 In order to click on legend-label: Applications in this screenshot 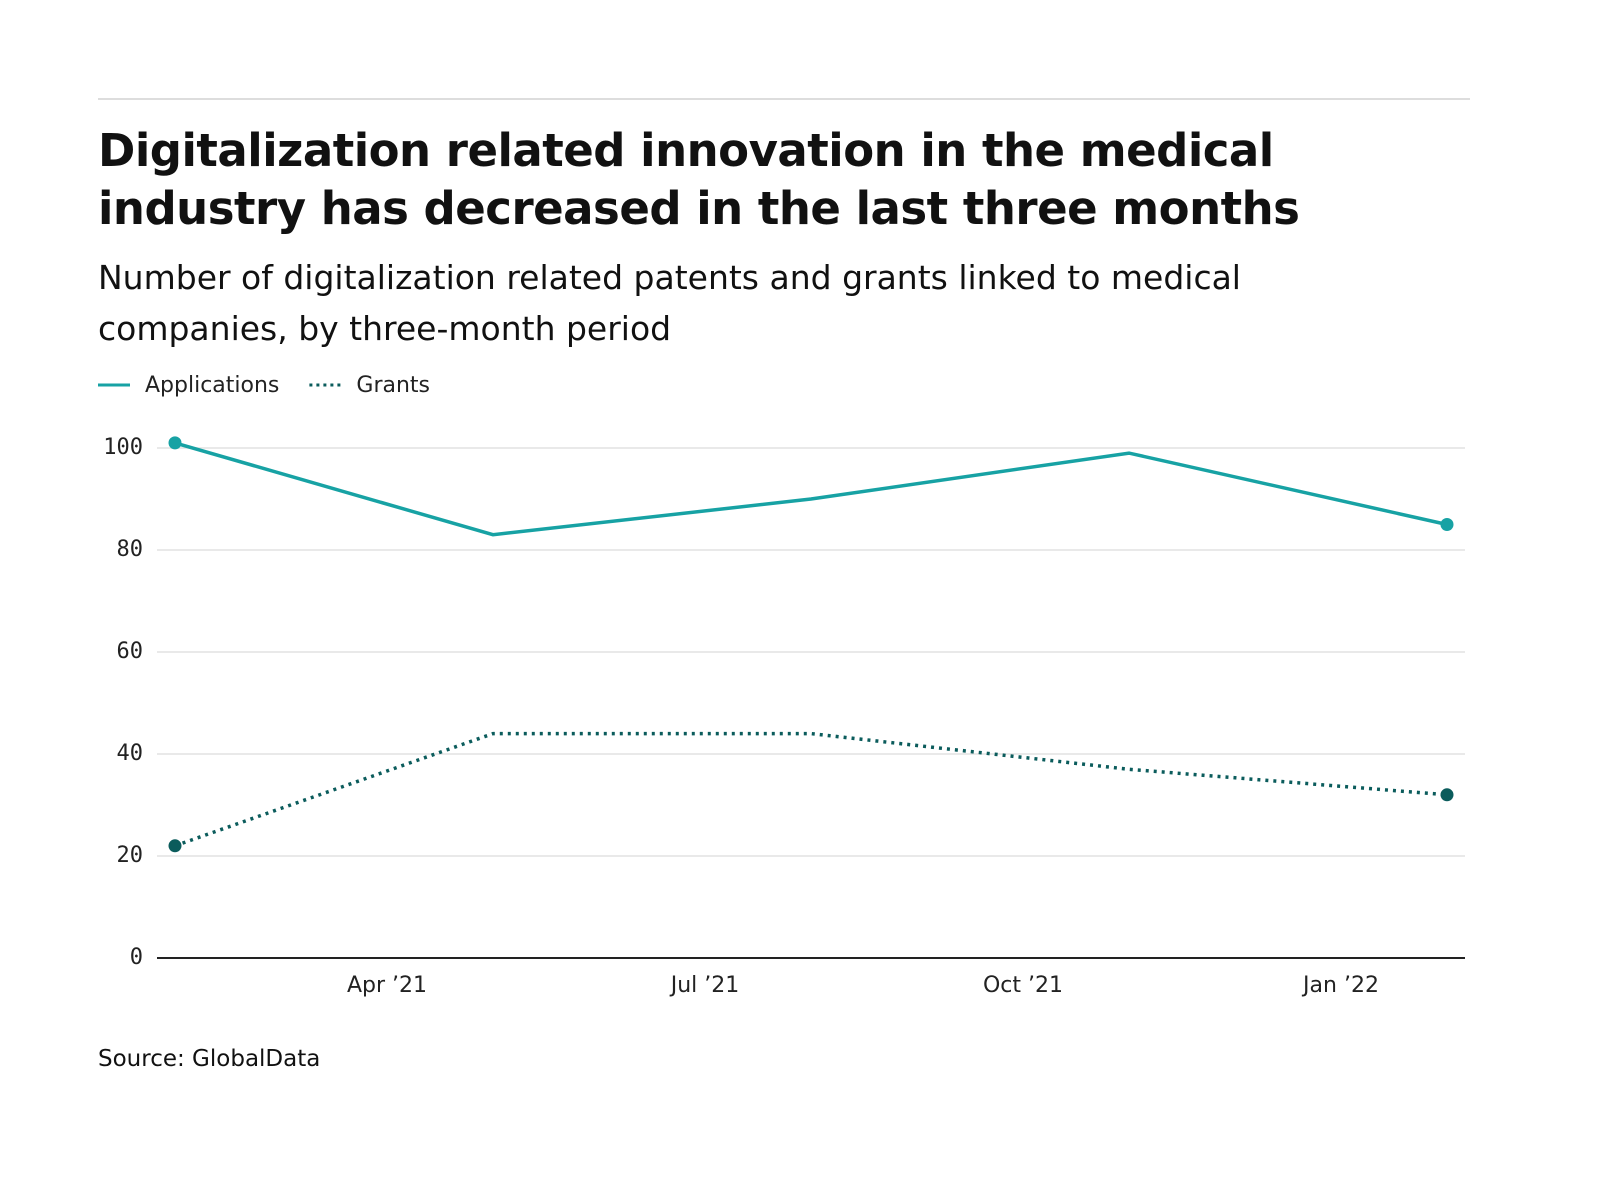, I will do `click(212, 385)`.